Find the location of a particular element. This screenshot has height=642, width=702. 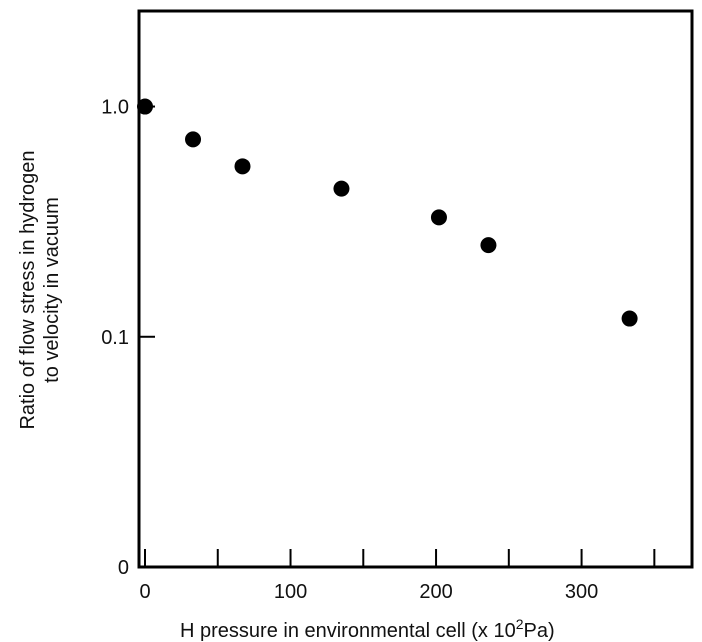

x-axis-title-superscript: 2 is located at coordinates (520, 624).